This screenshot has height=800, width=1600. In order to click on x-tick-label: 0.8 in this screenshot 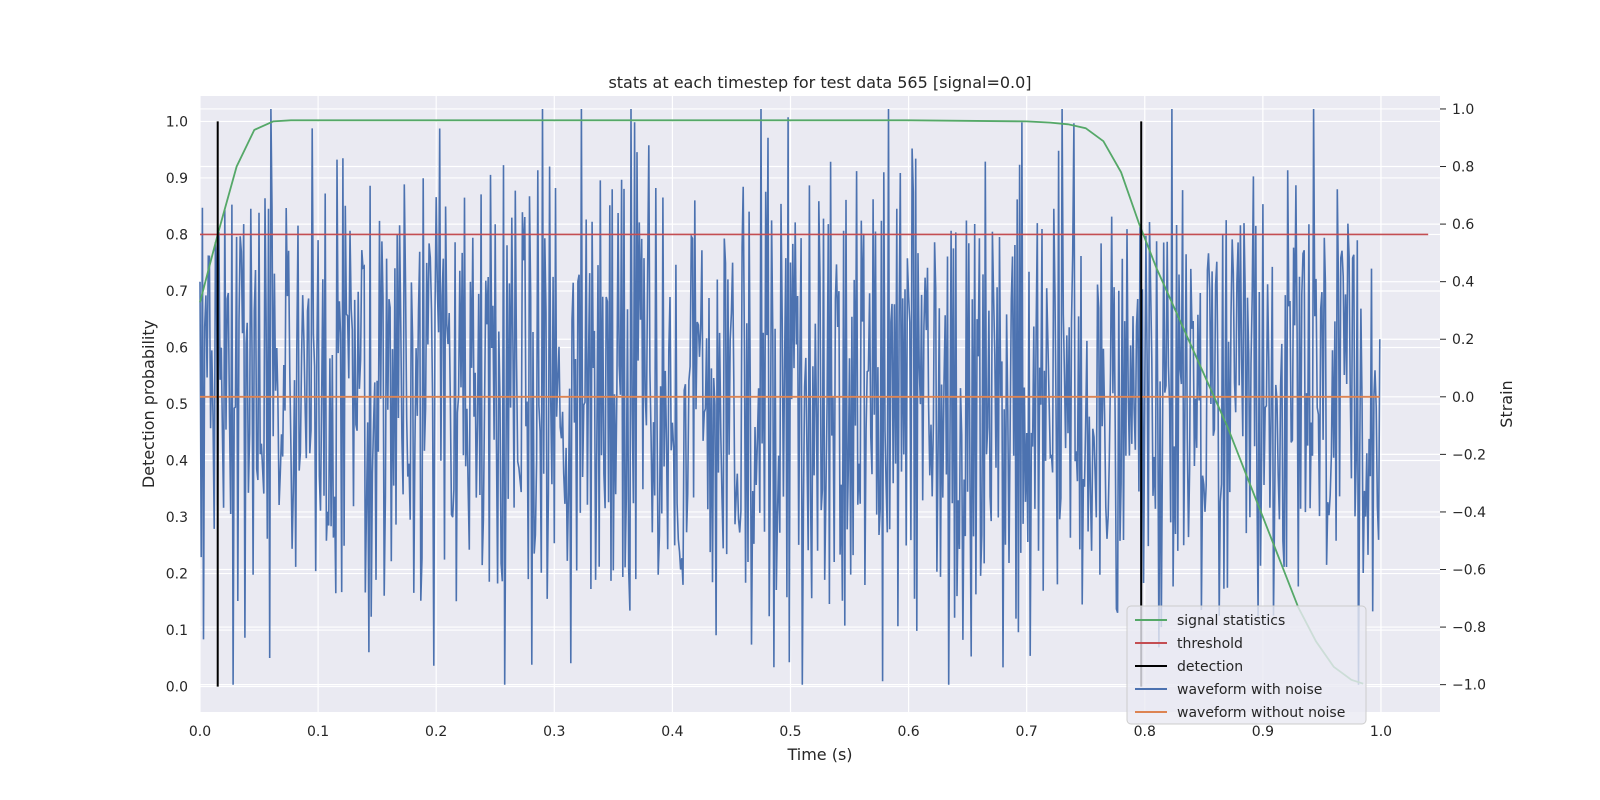, I will do `click(1145, 732)`.